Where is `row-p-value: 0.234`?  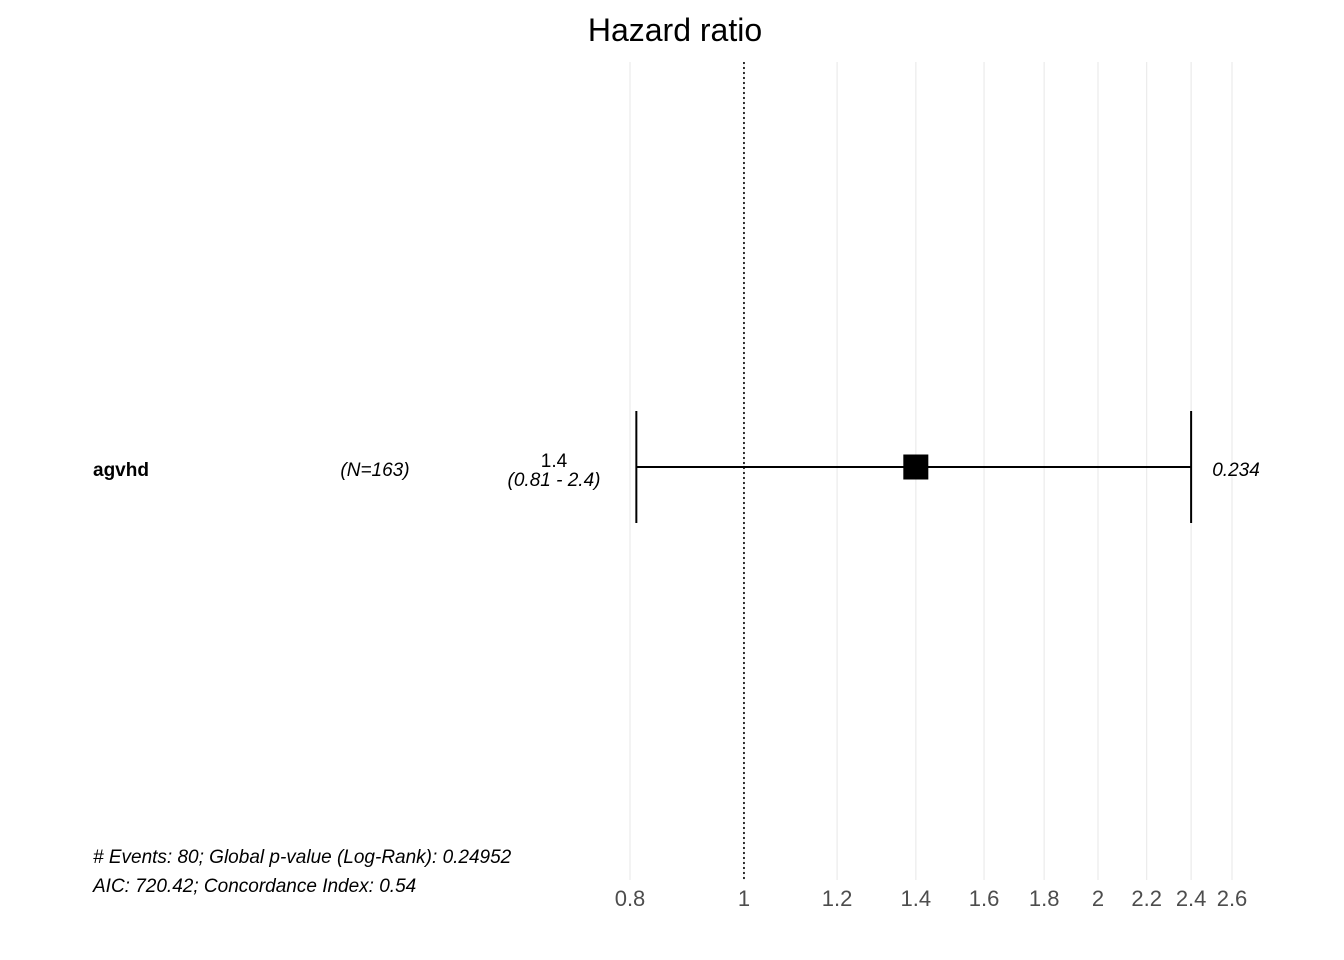
row-p-value: 0.234 is located at coordinates (1236, 470).